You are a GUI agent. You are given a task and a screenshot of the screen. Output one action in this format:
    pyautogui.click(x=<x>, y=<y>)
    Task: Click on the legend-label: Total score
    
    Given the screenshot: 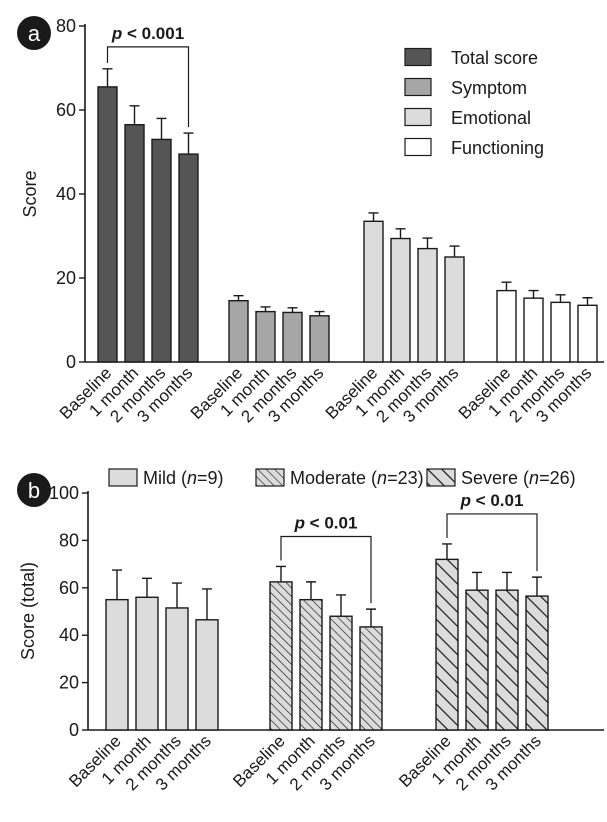 What is the action you would take?
    pyautogui.click(x=494, y=58)
    